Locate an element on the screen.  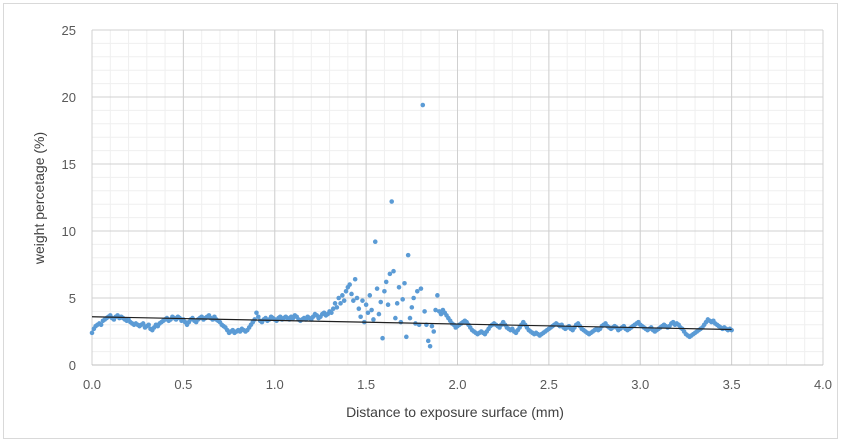
x-tick-label: 0.5 is located at coordinates (183, 384).